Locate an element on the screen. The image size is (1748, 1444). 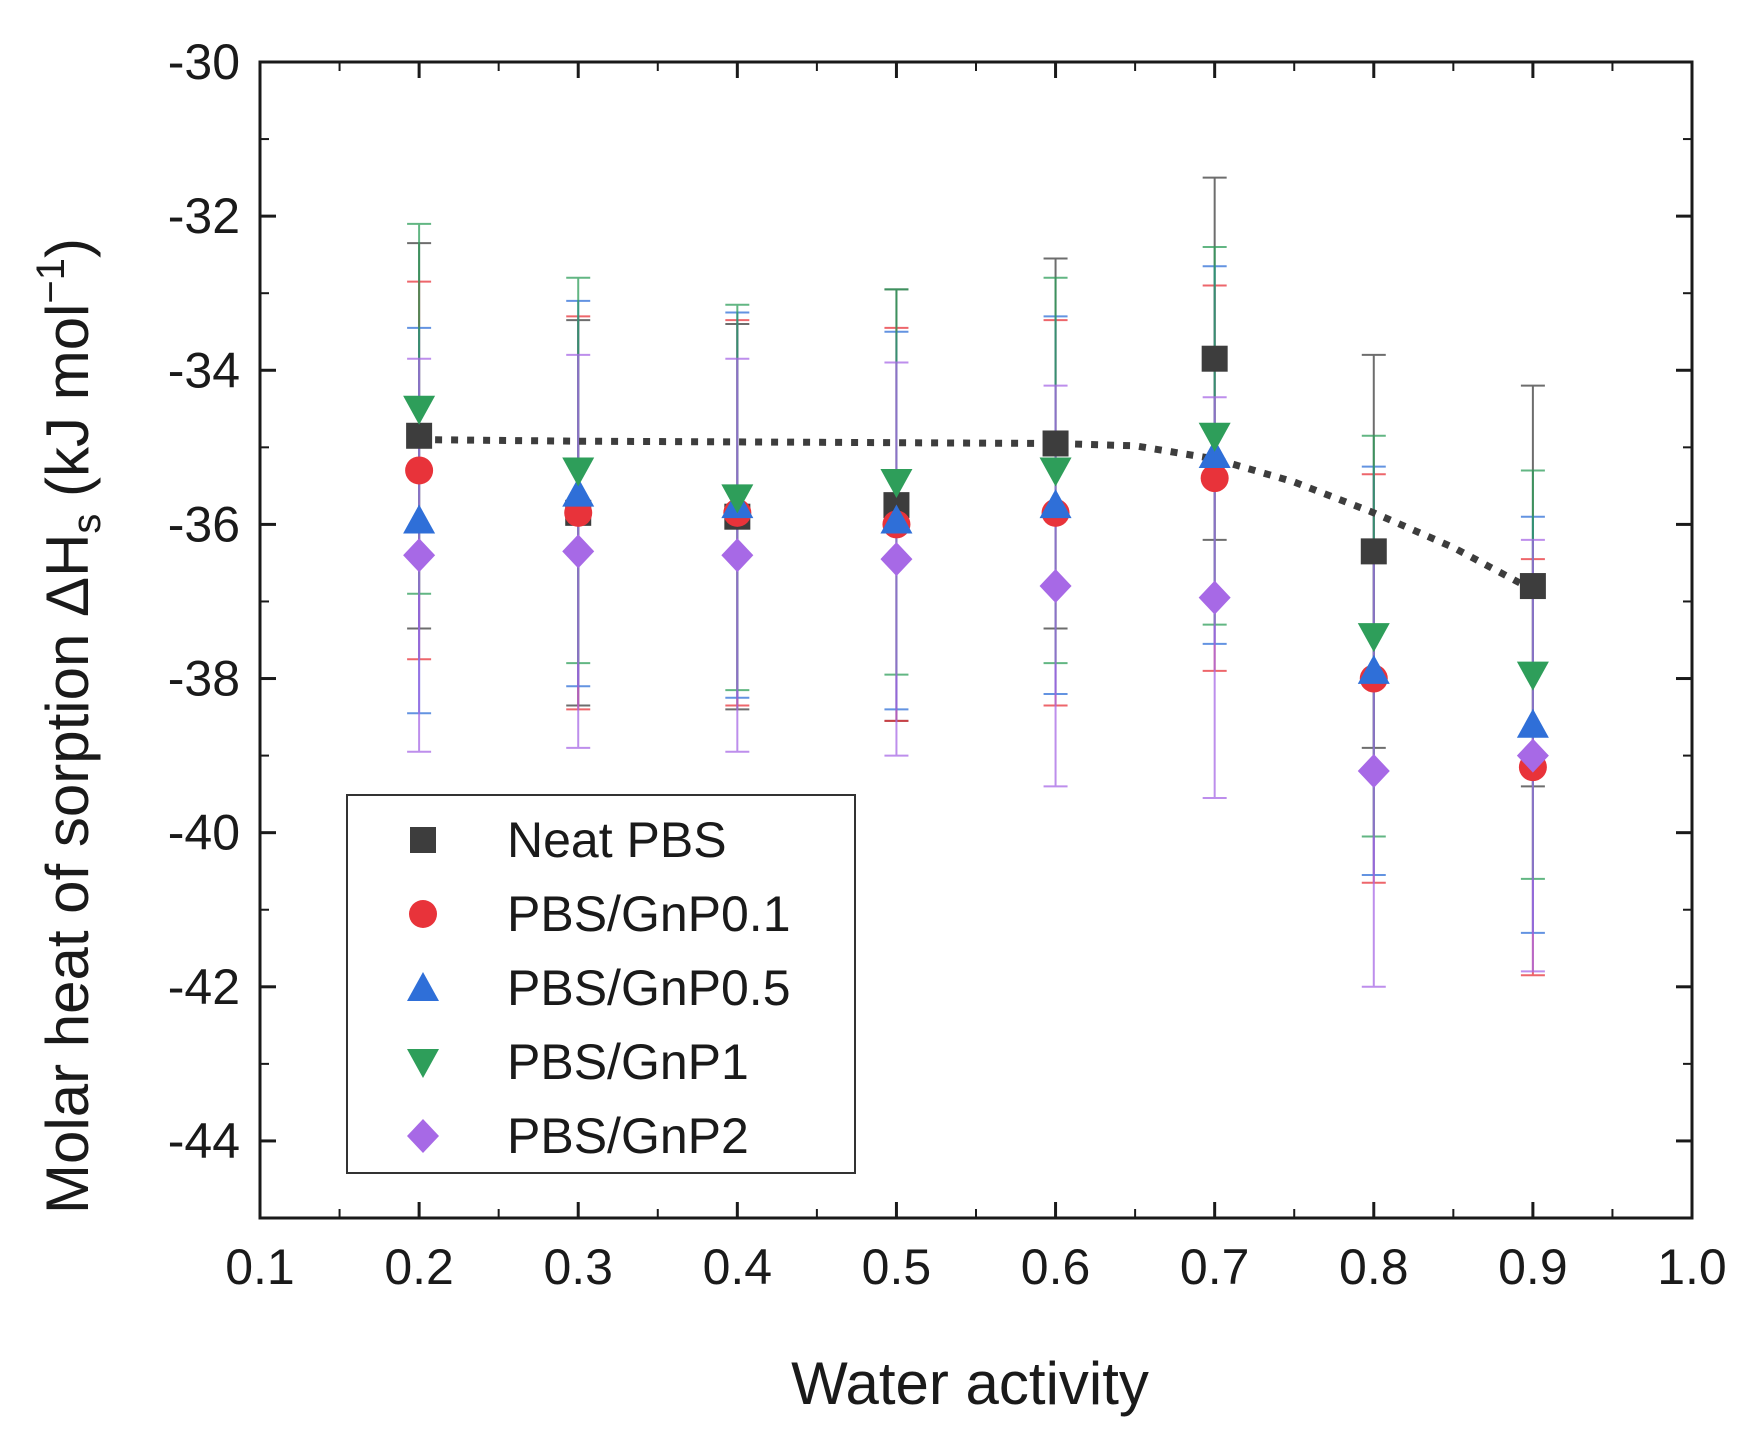
y-tick-label: -32 is located at coordinates (204, 216).